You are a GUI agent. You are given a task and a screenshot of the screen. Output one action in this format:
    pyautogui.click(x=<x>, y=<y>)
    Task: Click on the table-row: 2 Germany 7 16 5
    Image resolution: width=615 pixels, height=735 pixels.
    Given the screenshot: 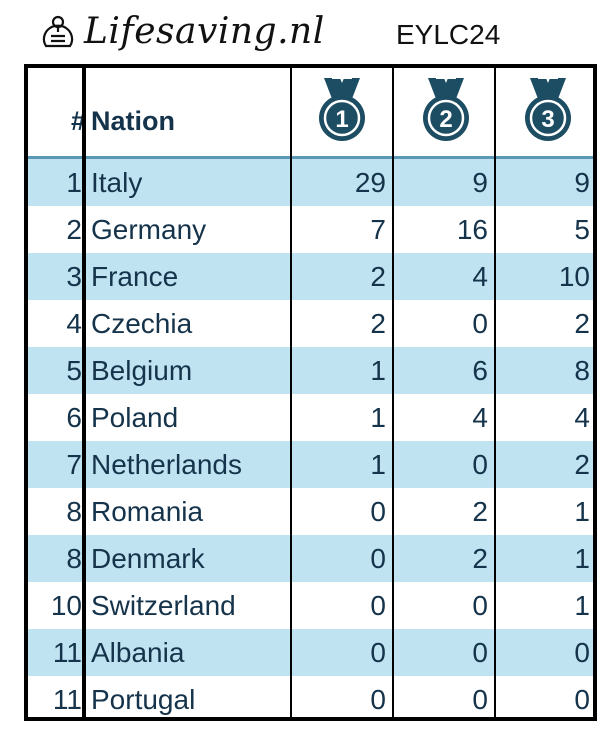 What is the action you would take?
    pyautogui.click(x=310, y=229)
    